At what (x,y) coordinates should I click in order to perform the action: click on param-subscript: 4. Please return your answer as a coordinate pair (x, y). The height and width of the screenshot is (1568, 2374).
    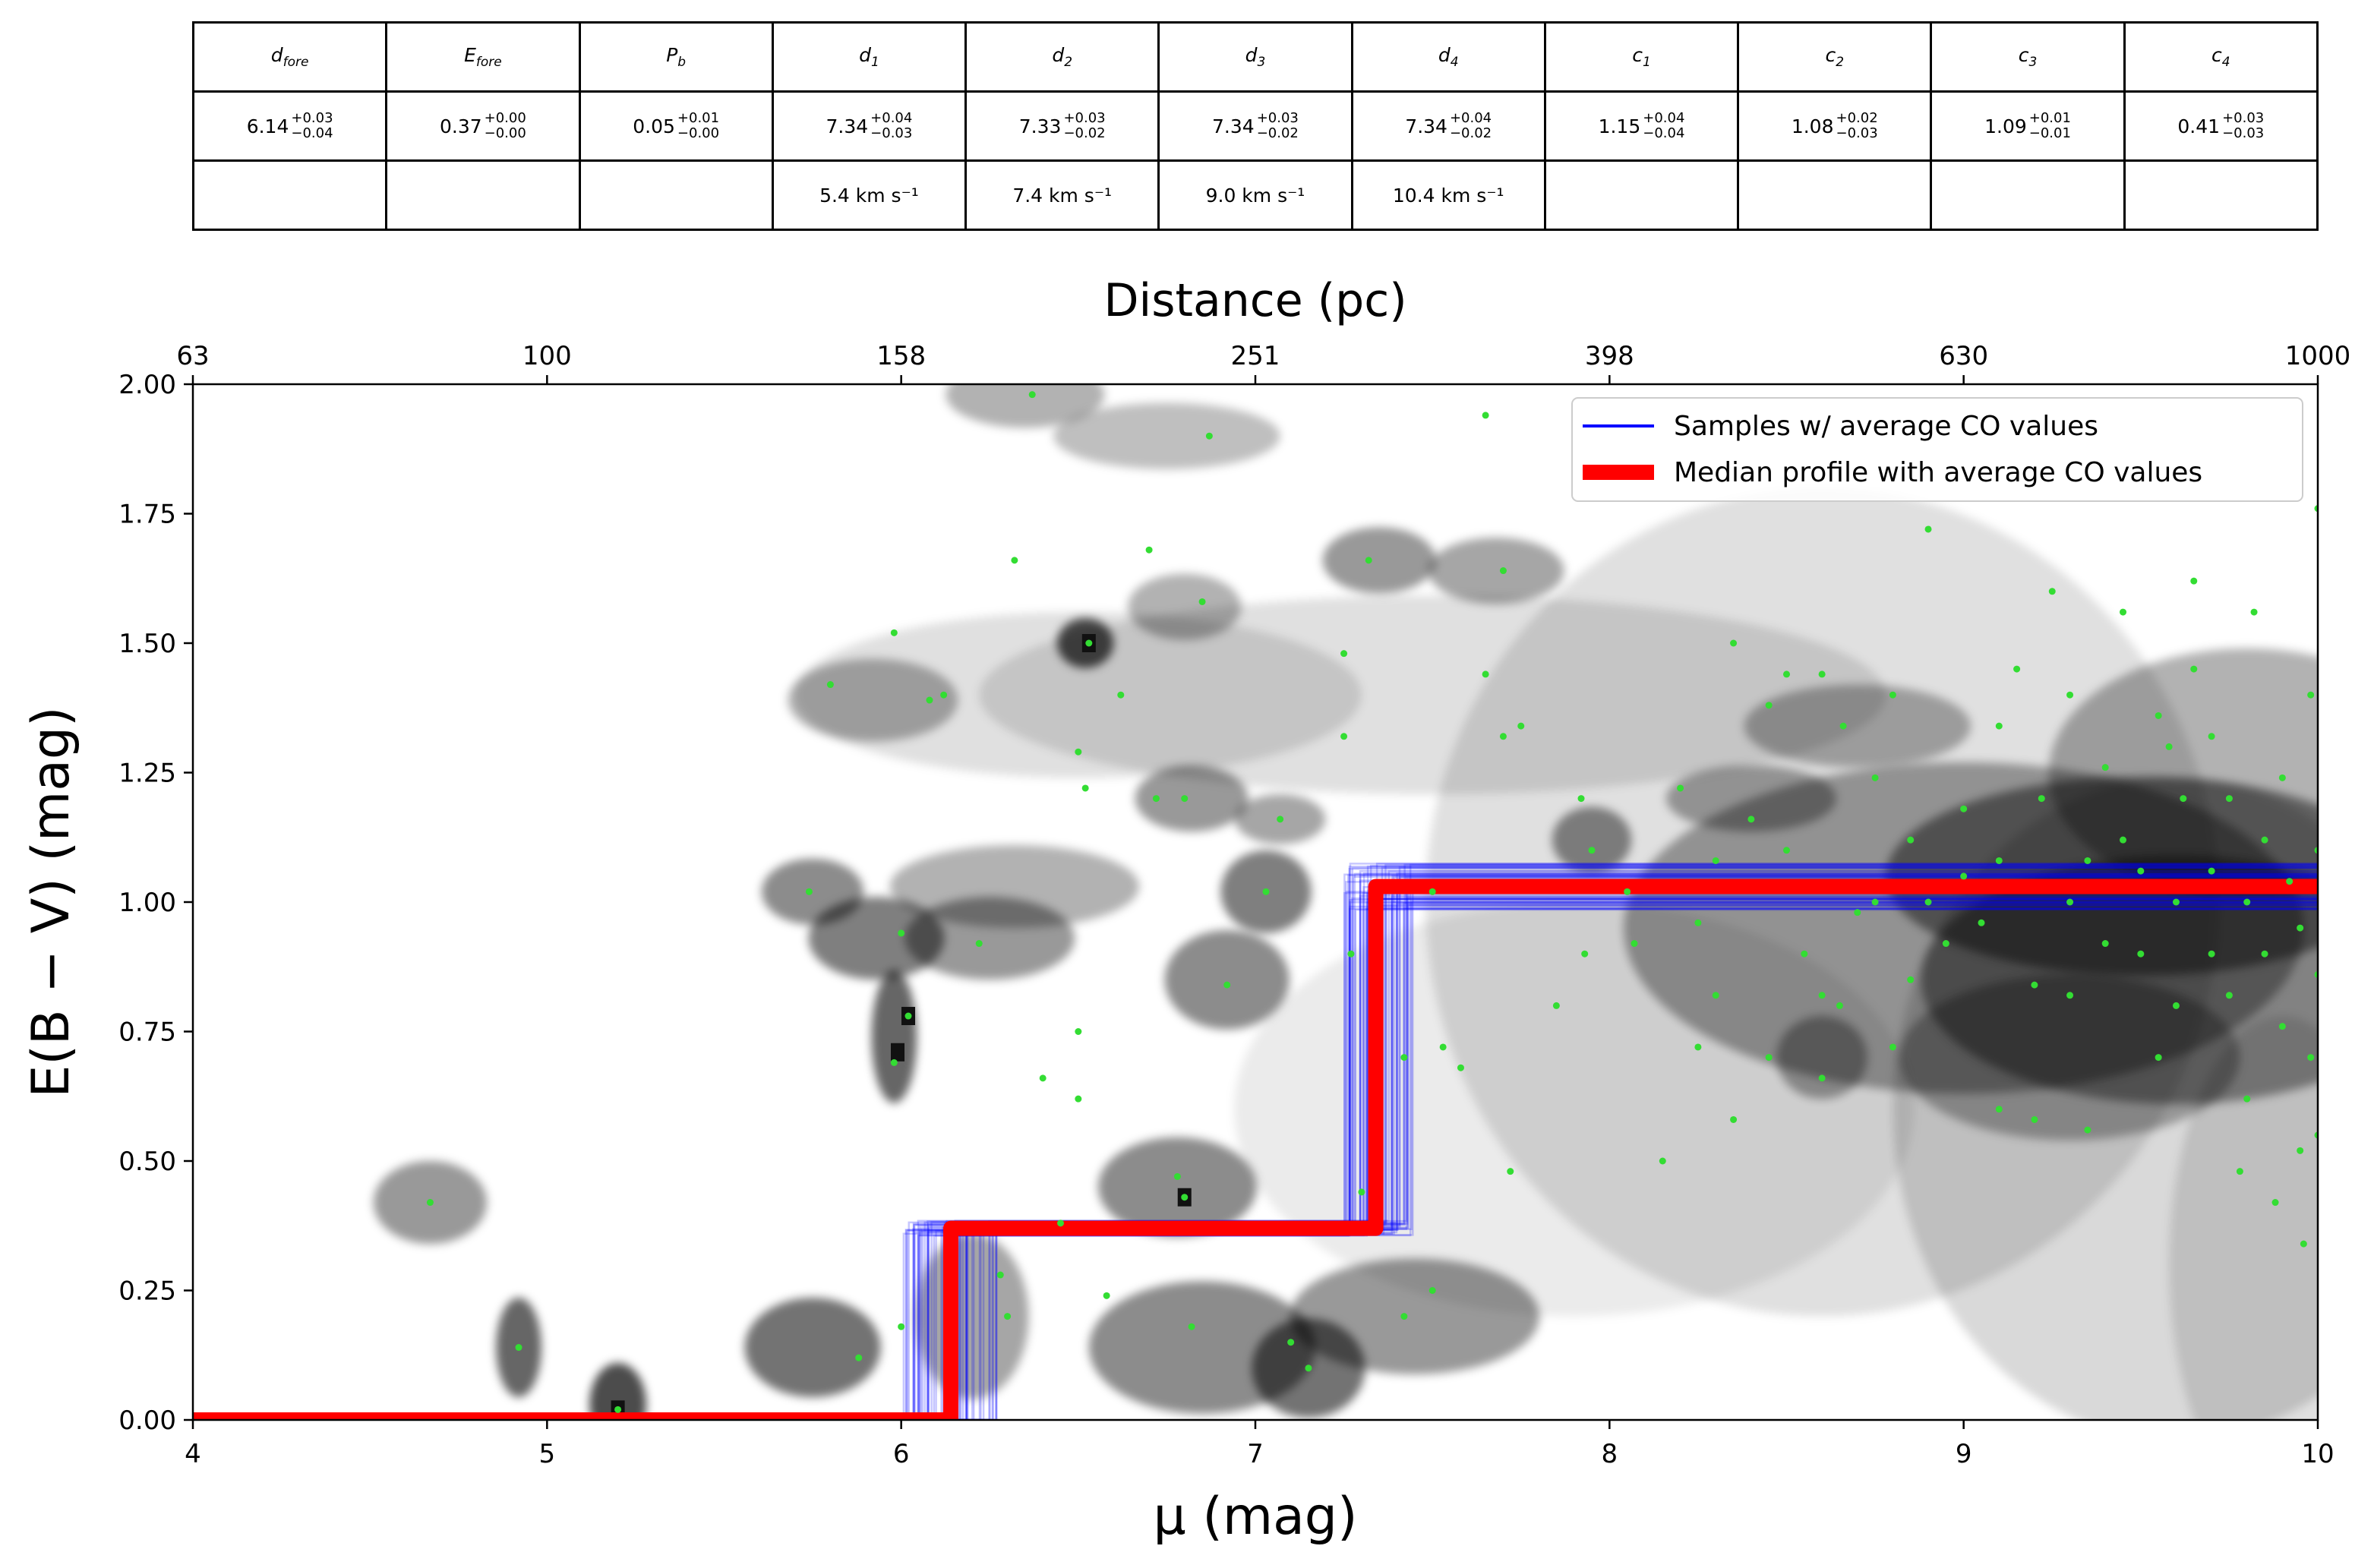
    Looking at the image, I should click on (1455, 63).